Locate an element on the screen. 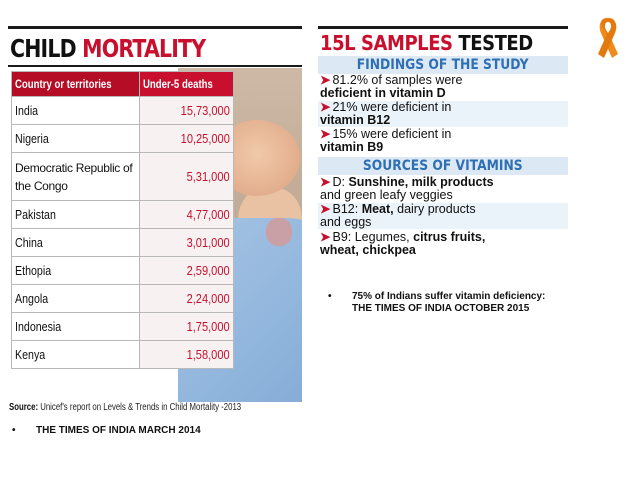 This screenshot has width=638, height=479. table-row: Pakistan 4,77,000 is located at coordinates (123, 214).